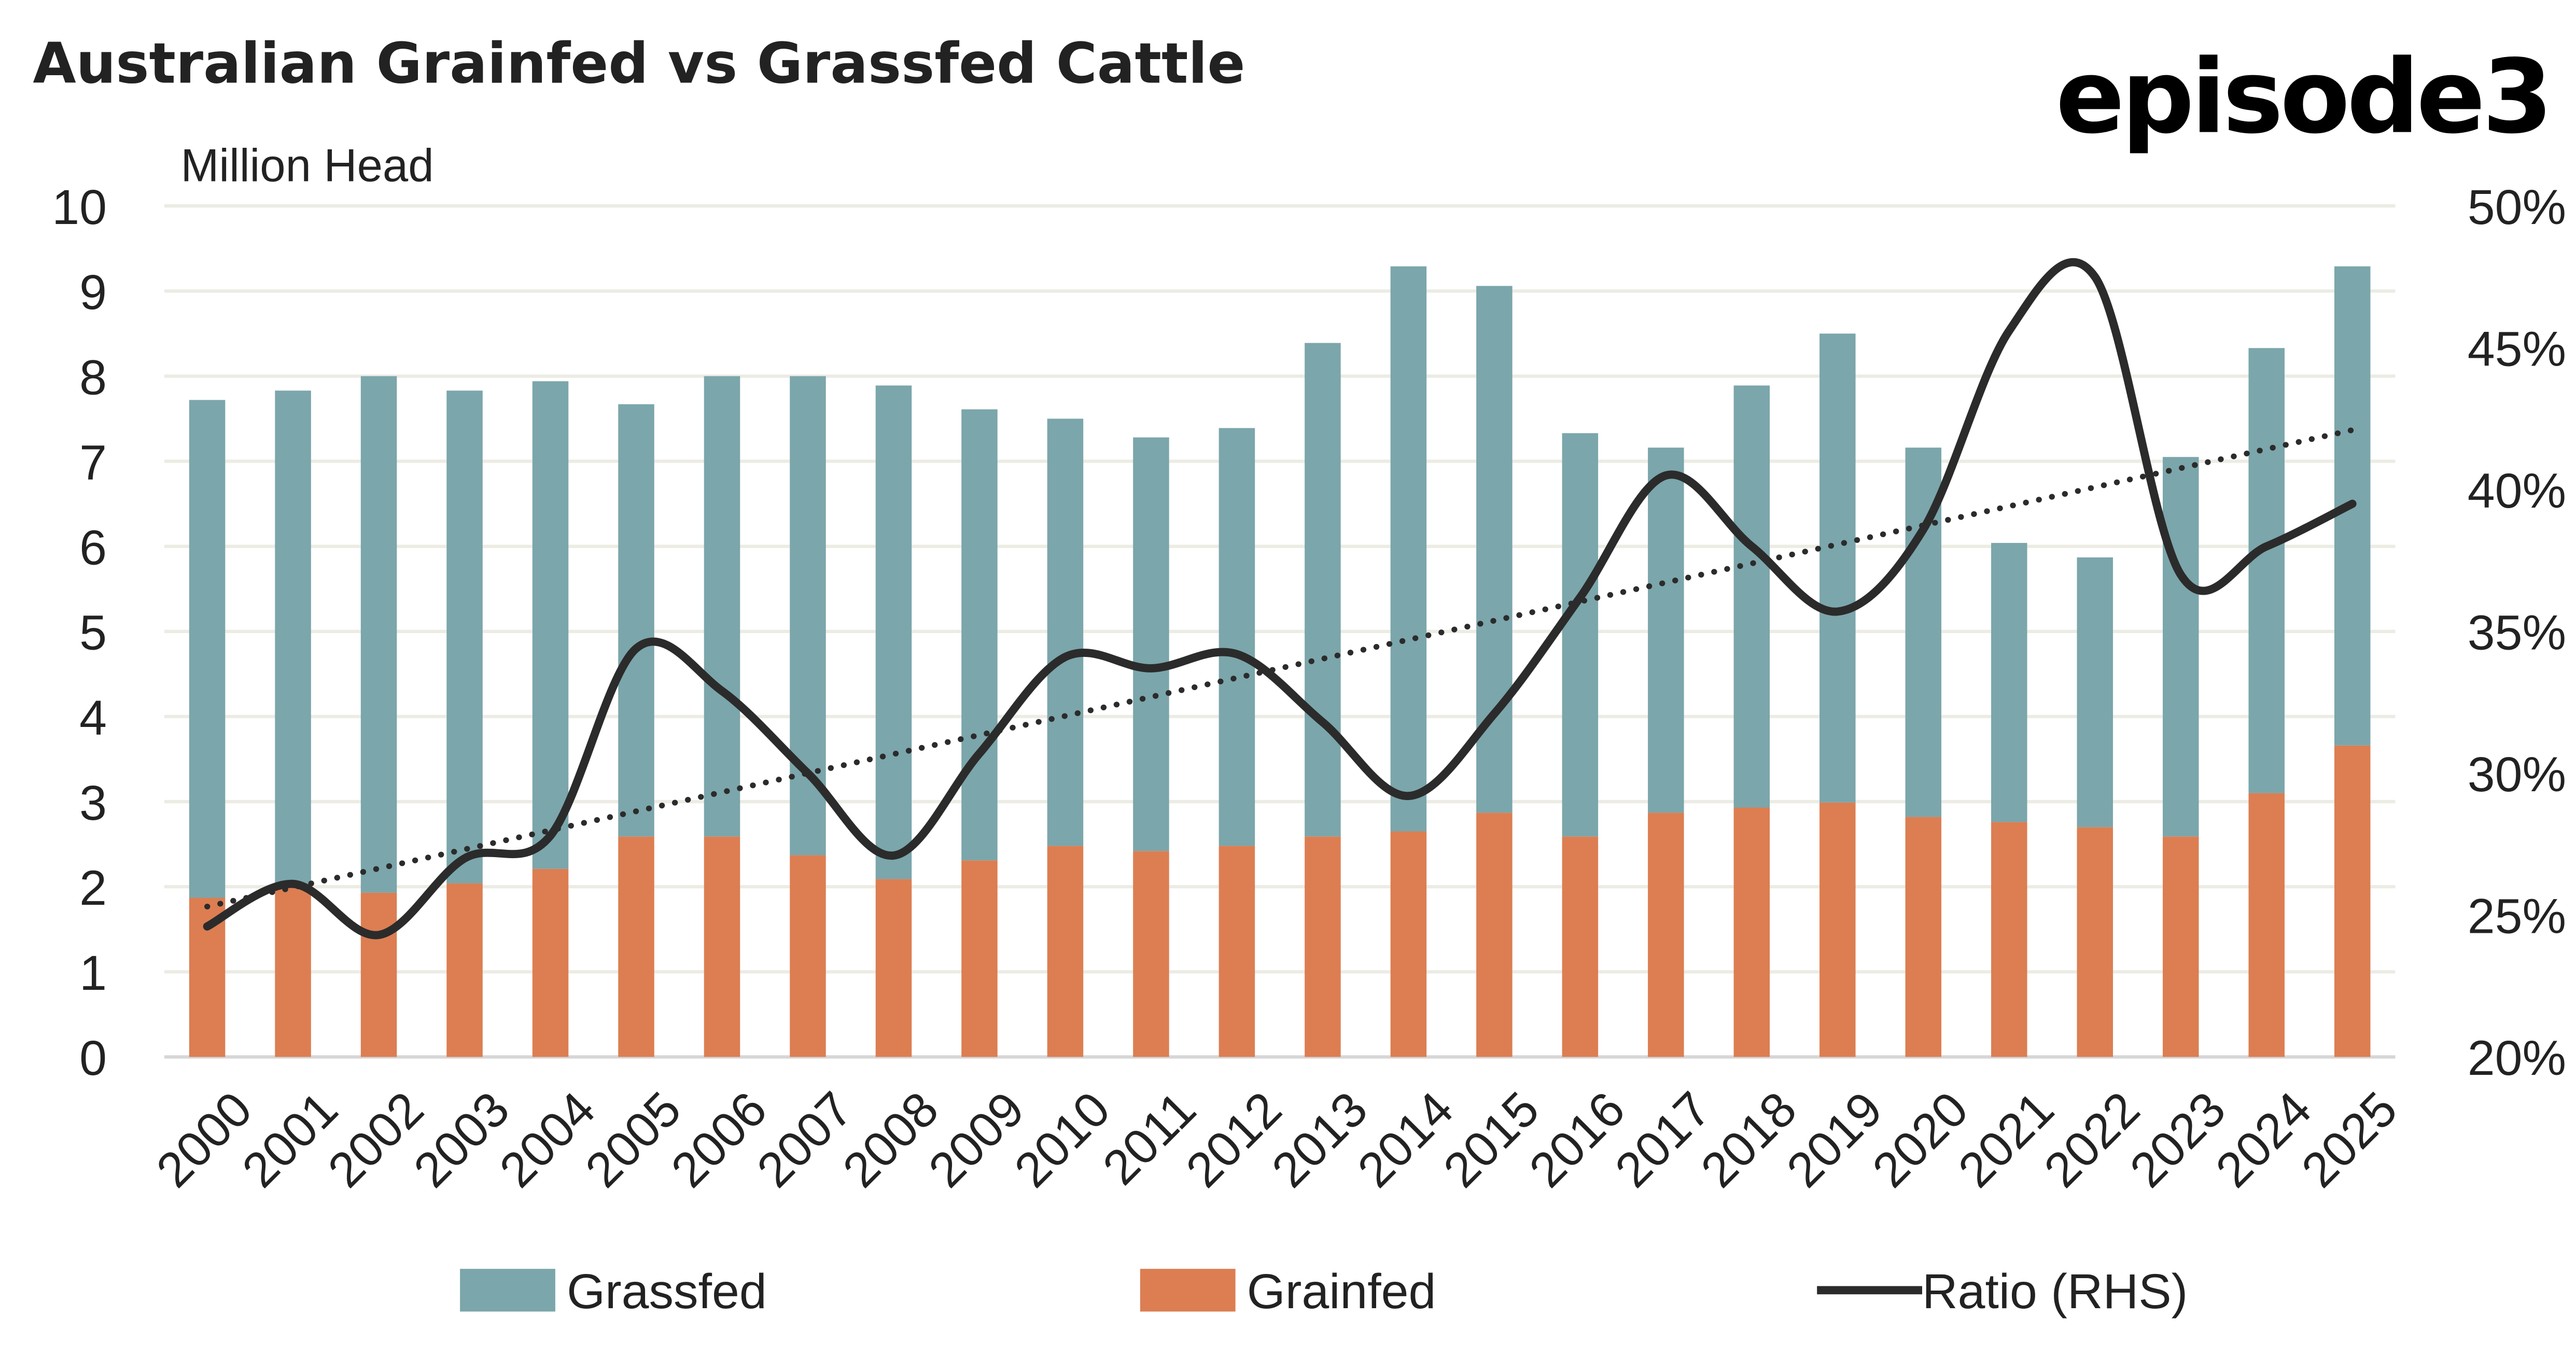 Image resolution: width=2576 pixels, height=1345 pixels. Describe the element at coordinates (2349, 1140) in the screenshot. I see `x-tick-label: 2025` at that location.